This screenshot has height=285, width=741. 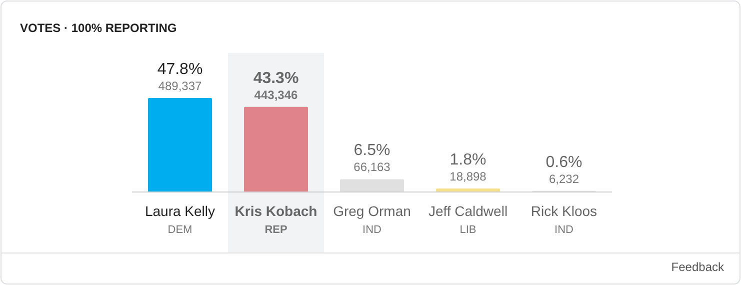 What do you see at coordinates (98, 28) in the screenshot?
I see `chart-title: VOTES · 100% REPORTING` at bounding box center [98, 28].